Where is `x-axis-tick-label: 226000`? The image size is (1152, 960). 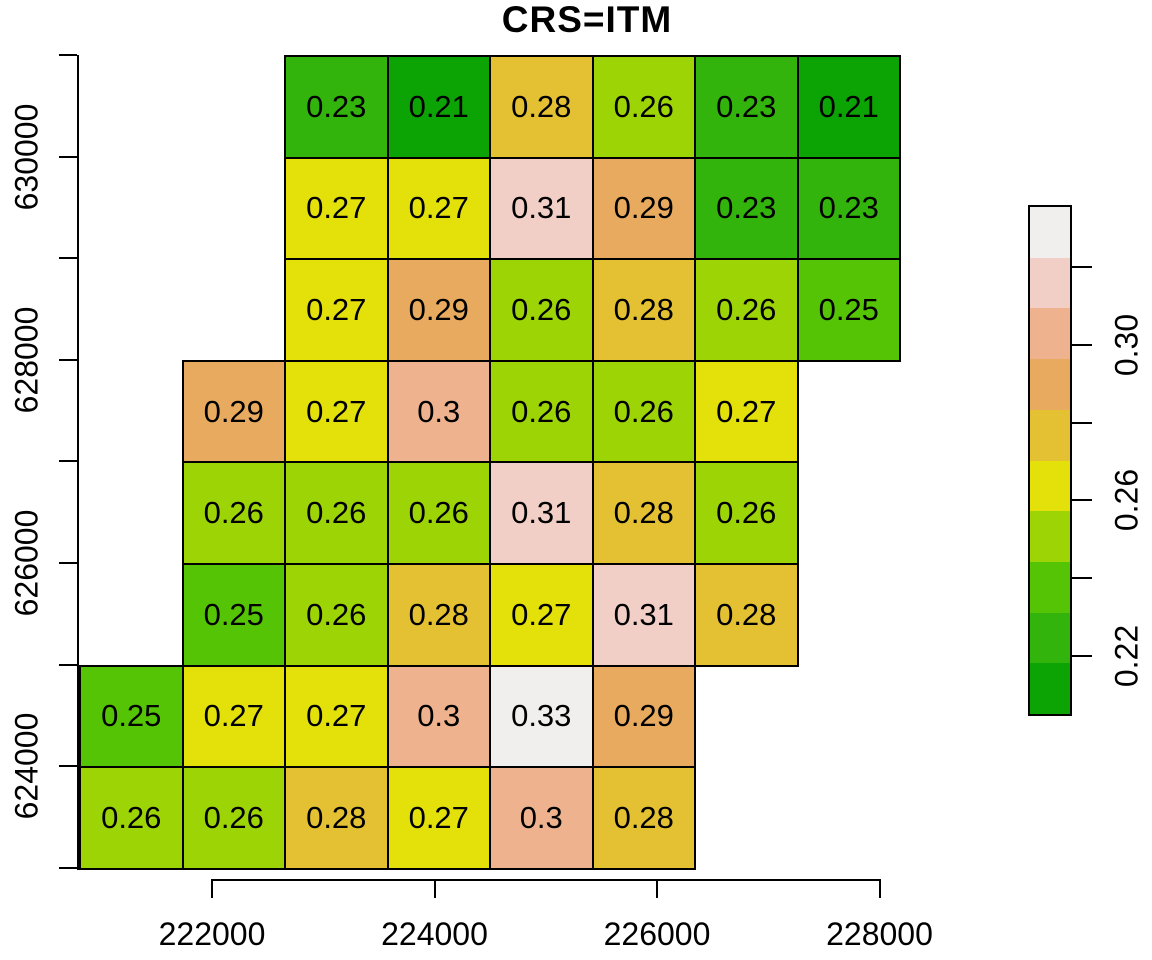
x-axis-tick-label: 226000 is located at coordinates (657, 934).